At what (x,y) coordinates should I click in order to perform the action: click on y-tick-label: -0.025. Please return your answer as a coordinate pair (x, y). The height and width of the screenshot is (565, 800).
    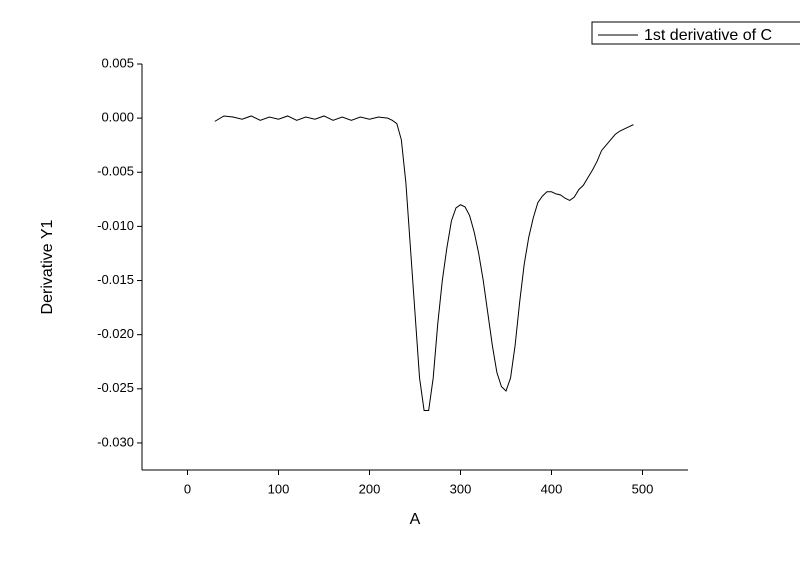
    Looking at the image, I should click on (115, 387).